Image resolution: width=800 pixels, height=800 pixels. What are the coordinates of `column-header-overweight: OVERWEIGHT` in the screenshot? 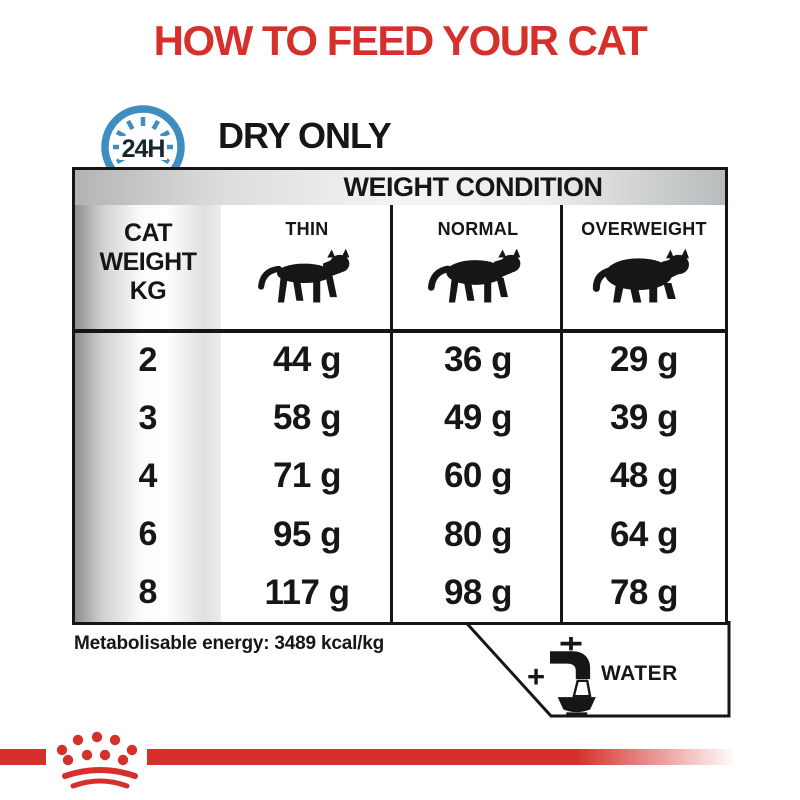 It's located at (644, 268).